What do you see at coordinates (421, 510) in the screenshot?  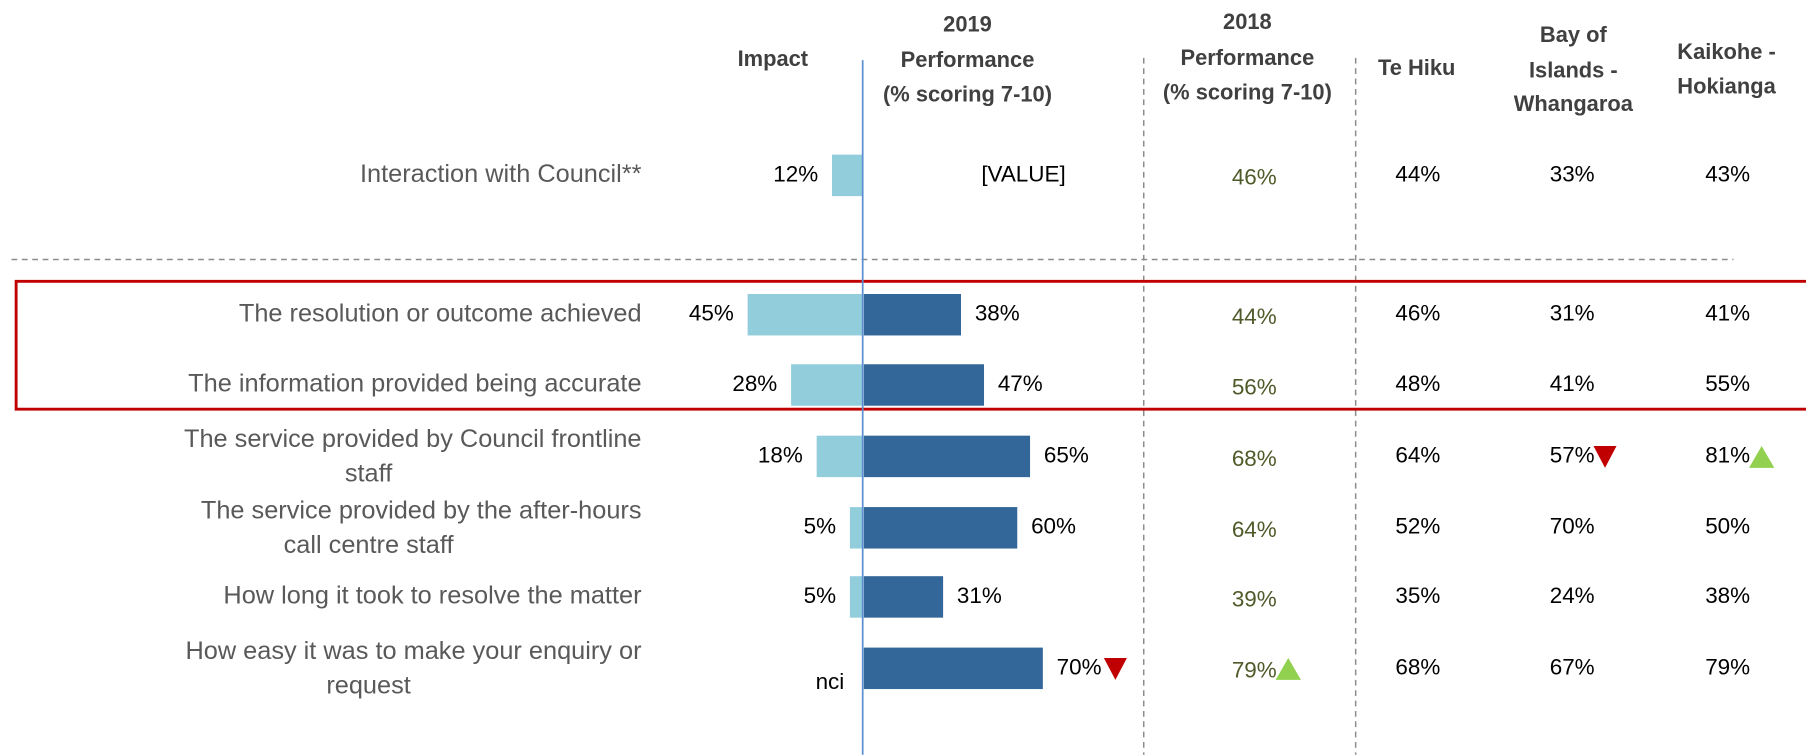 I see `category-label: The service provided by the after-hours` at bounding box center [421, 510].